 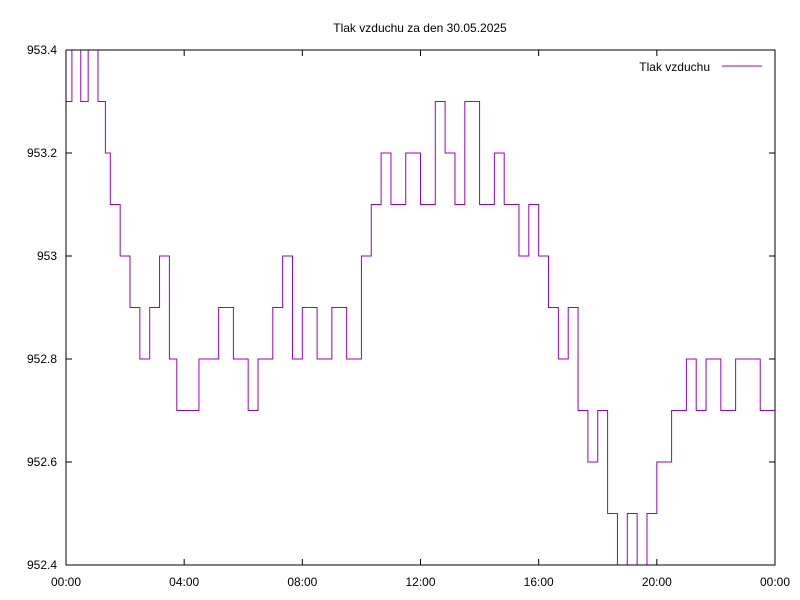 What do you see at coordinates (42, 462) in the screenshot?
I see `y-tick-label: 952.6` at bounding box center [42, 462].